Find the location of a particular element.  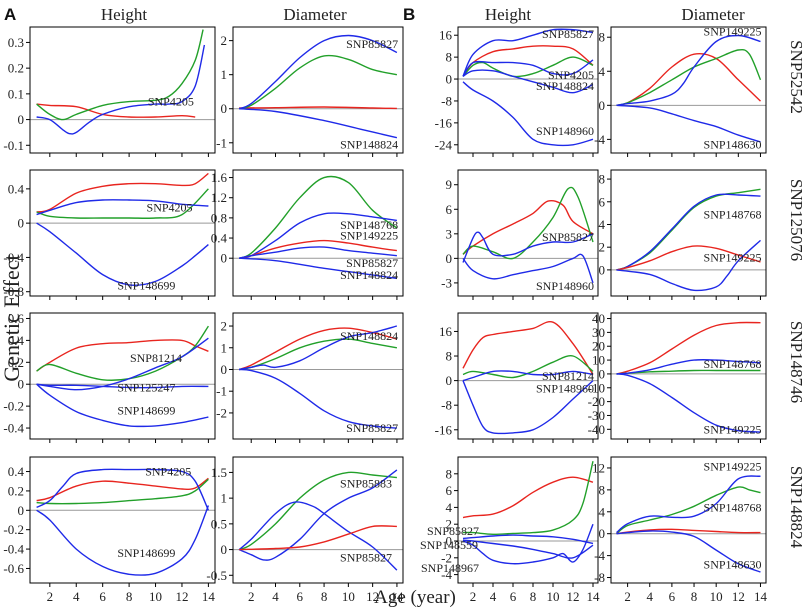

column-title-diameter-b: Diameter is located at coordinates (713, 14).